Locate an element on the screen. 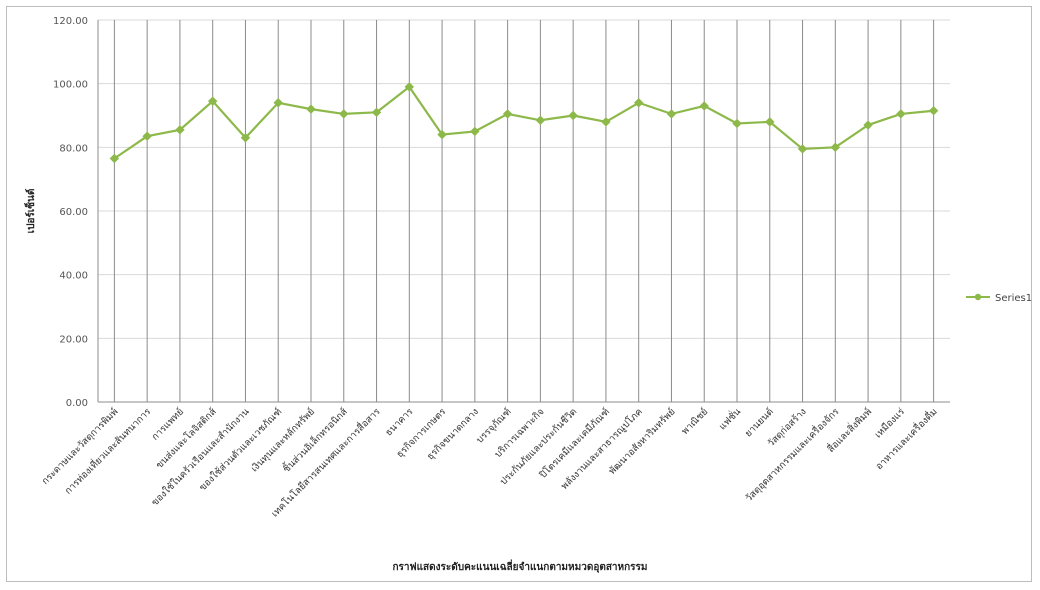 This screenshot has height=590, width=1040. x-category-label: พาณิชย์ is located at coordinates (694, 421).